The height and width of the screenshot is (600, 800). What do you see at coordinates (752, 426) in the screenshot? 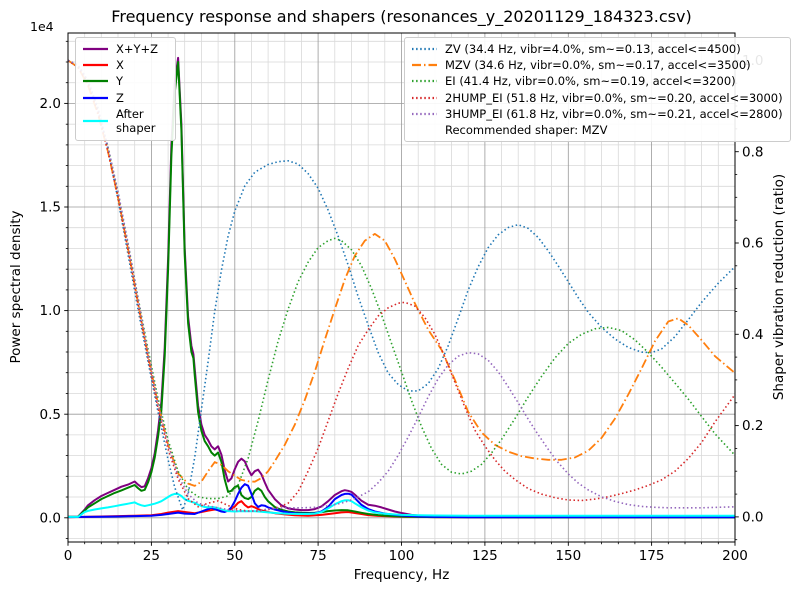
I see `svg-text: 0.2` at bounding box center [752, 426].